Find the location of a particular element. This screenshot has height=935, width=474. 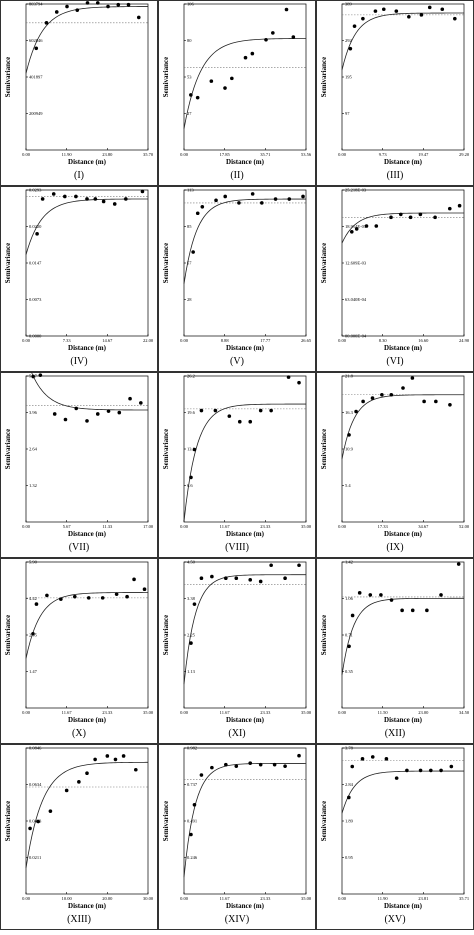

y-tick-label: 2.64 is located at coordinates (33, 449).